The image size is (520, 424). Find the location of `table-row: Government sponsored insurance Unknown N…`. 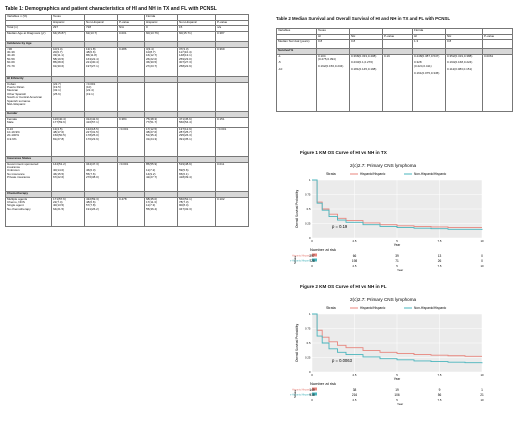

table-row: Government sponsored insurance Unknown N… is located at coordinates (127, 176).